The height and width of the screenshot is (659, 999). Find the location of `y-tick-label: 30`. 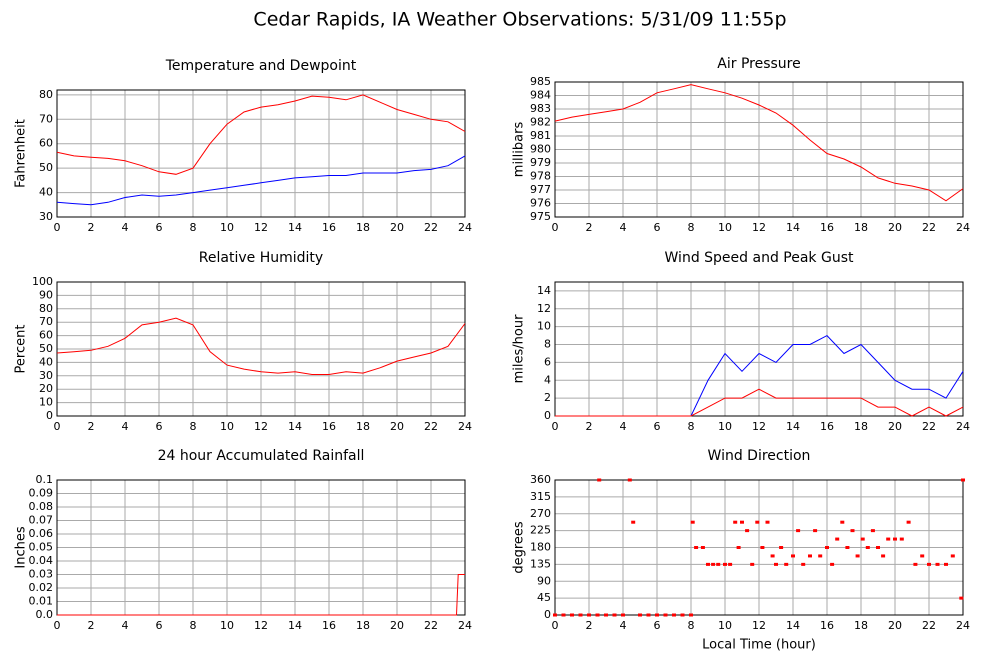

y-tick-label: 30 is located at coordinates (46, 216).